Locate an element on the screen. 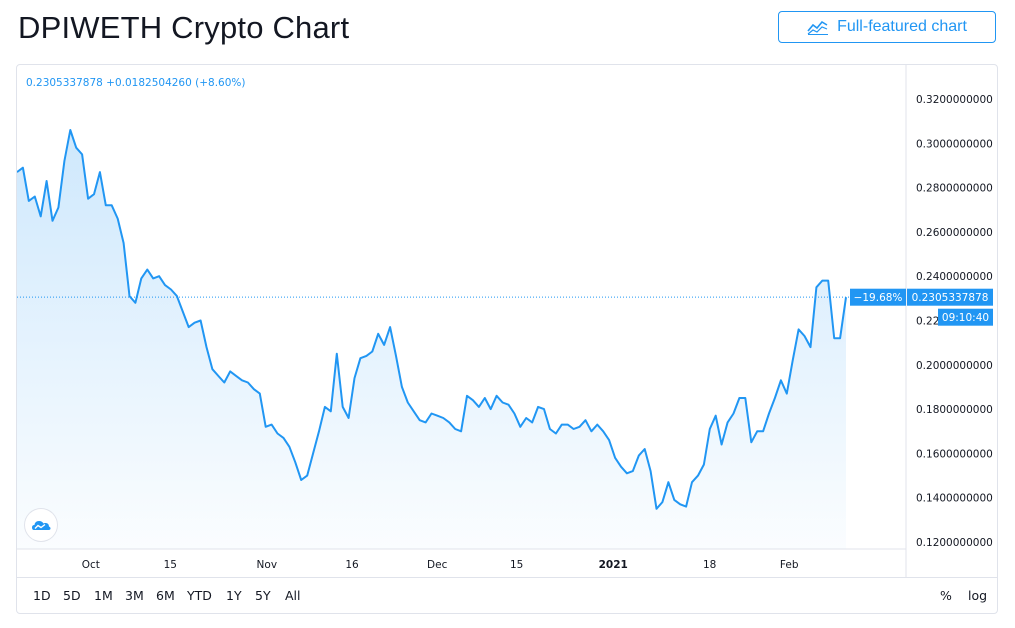  range-button-all: All is located at coordinates (293, 595).